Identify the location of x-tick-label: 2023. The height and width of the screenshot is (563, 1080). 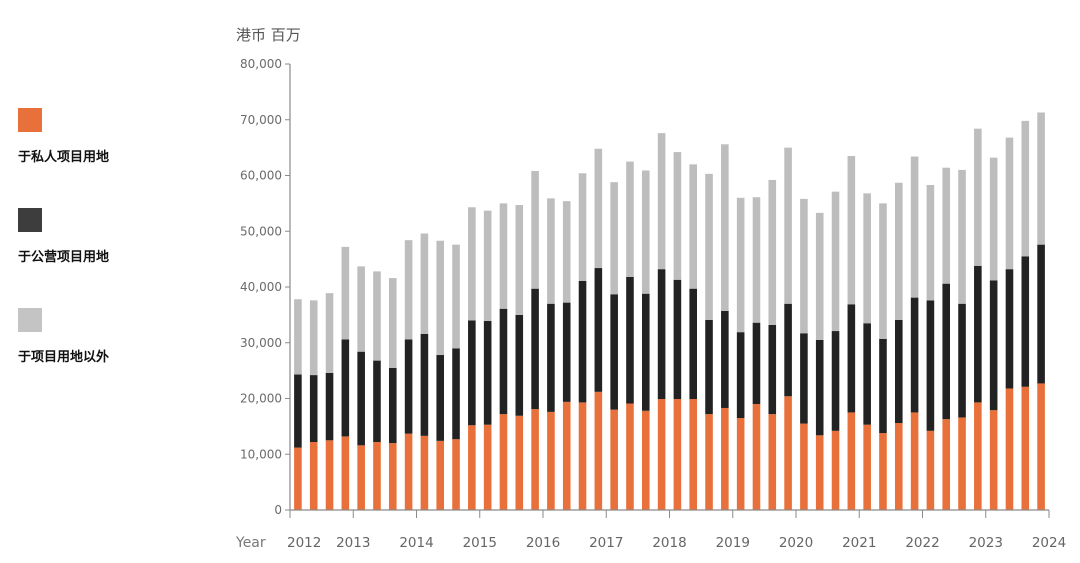
(986, 543).